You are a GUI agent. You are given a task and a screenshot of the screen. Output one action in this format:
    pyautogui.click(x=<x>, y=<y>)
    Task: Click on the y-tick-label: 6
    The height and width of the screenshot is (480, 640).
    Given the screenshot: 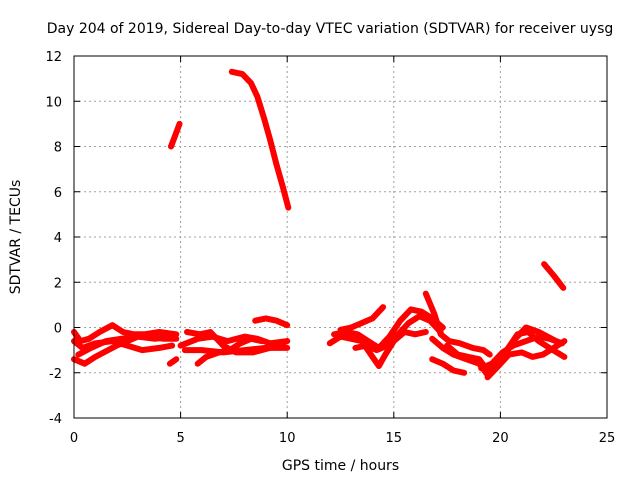 What is the action you would take?
    pyautogui.click(x=58, y=193)
    